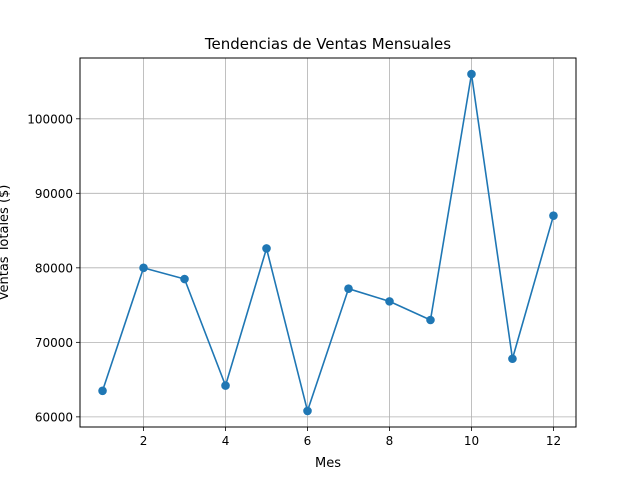  What do you see at coordinates (328, 463) in the screenshot?
I see `x-axis-label: Mes` at bounding box center [328, 463].